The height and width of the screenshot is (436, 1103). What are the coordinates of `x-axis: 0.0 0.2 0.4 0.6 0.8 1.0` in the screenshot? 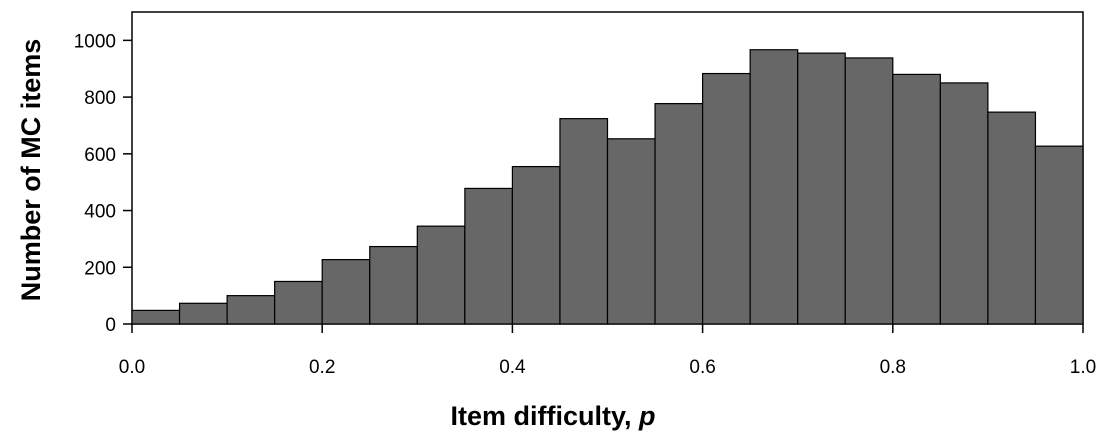 It's located at (607, 351).